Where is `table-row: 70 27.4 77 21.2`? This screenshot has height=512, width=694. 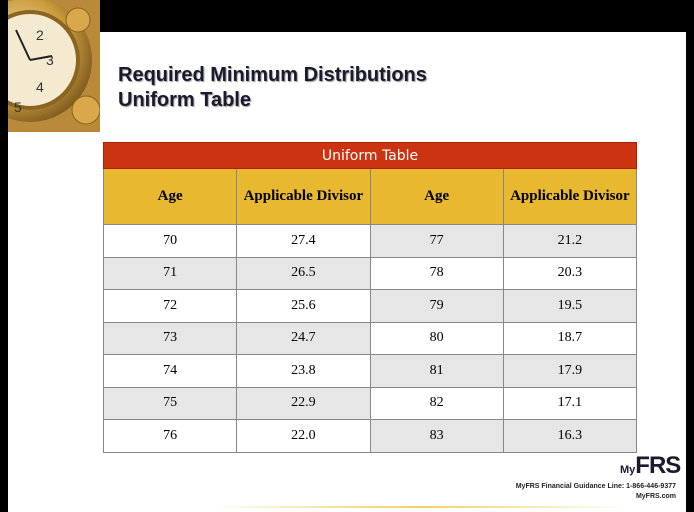
table-row: 70 27.4 77 21.2 is located at coordinates (370, 241).